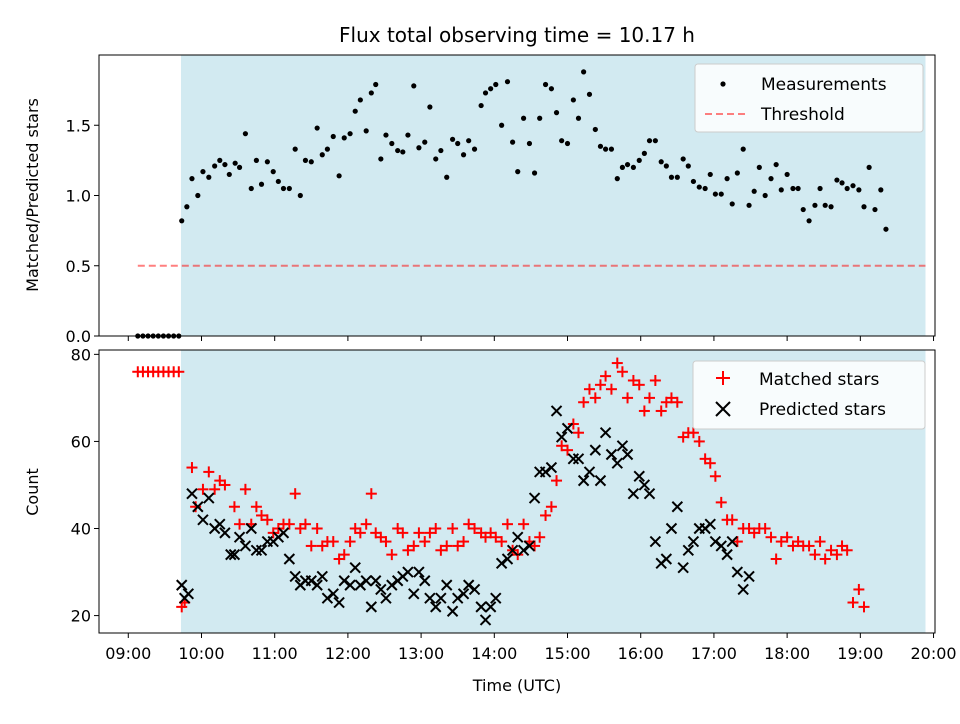 Image resolution: width=960 pixels, height=724 pixels. Describe the element at coordinates (723, 378) in the screenshot. I see `matched-legend-marker` at that location.